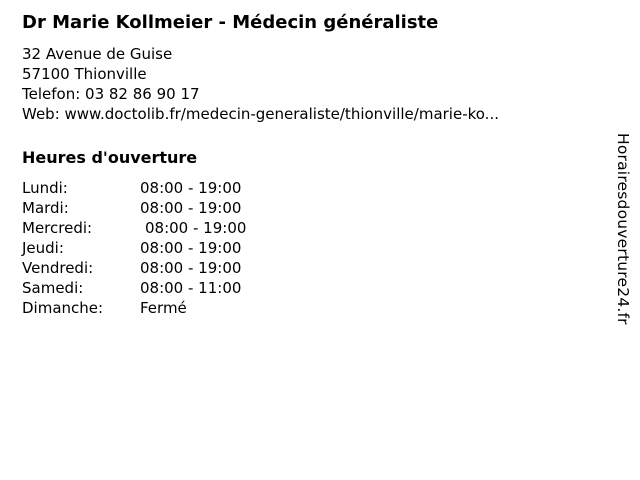 The height and width of the screenshot is (480, 640). Describe the element at coordinates (163, 308) in the screenshot. I see `time-value: Fermé` at that location.